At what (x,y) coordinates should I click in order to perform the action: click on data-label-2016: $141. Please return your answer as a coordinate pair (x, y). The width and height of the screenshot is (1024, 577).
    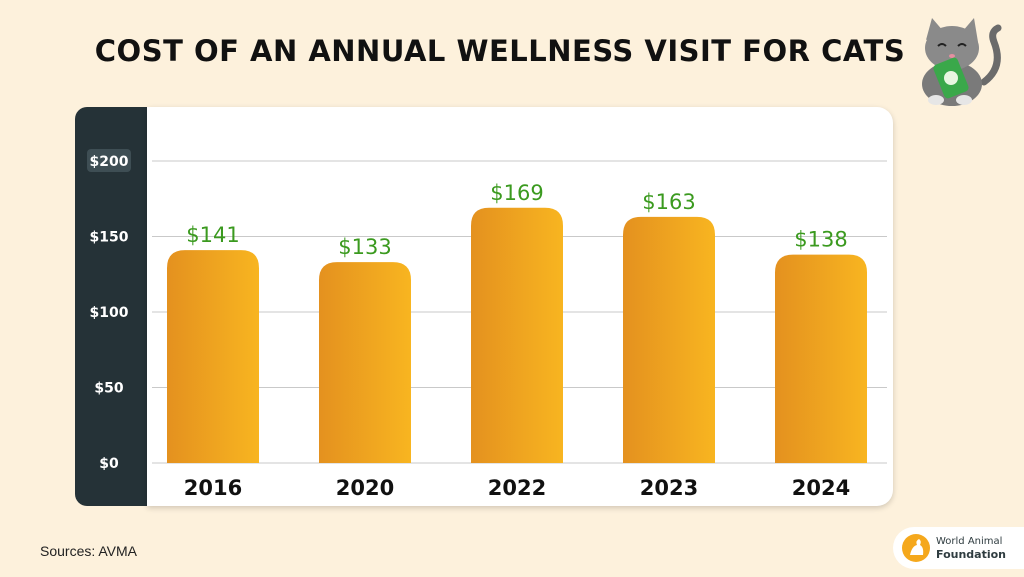
    Looking at the image, I should click on (212, 235).